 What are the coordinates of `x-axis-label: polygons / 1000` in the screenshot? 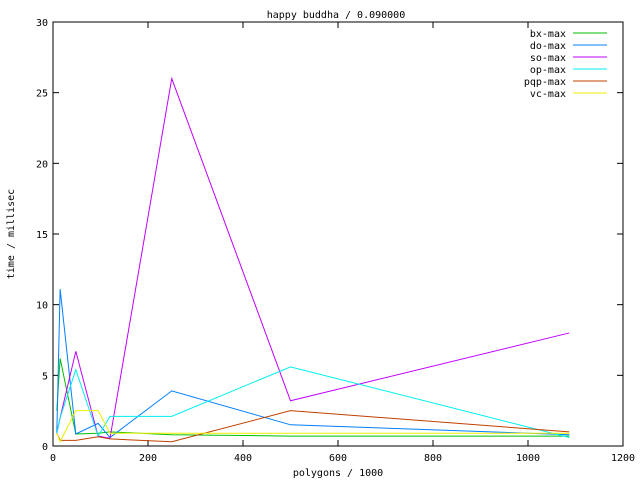 It's located at (338, 473).